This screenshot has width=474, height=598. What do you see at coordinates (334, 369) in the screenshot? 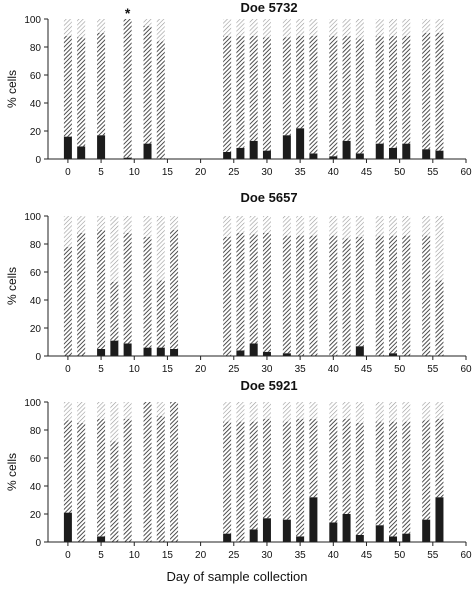
I see `x-tick-label: 40` at bounding box center [334, 369].